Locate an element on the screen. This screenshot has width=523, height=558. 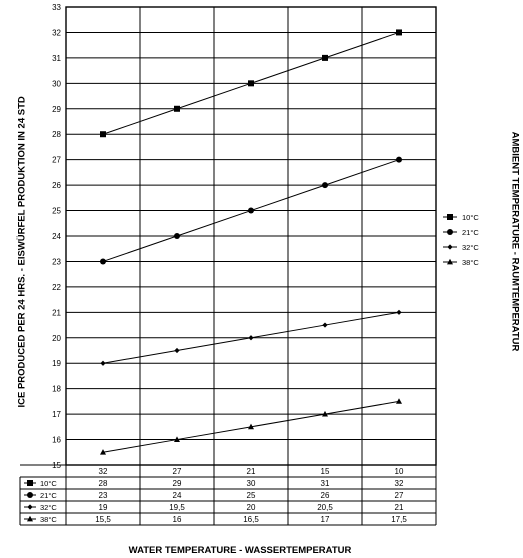
table-value: 16,5 is located at coordinates (251, 519).